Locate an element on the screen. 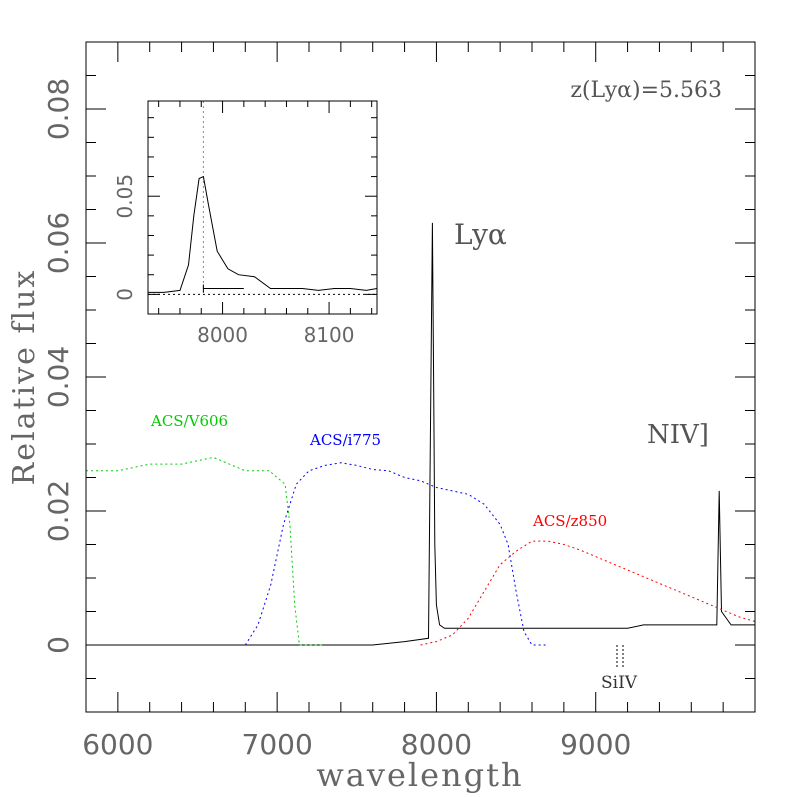  inset-y-tick-label: 0 is located at coordinates (125, 294).